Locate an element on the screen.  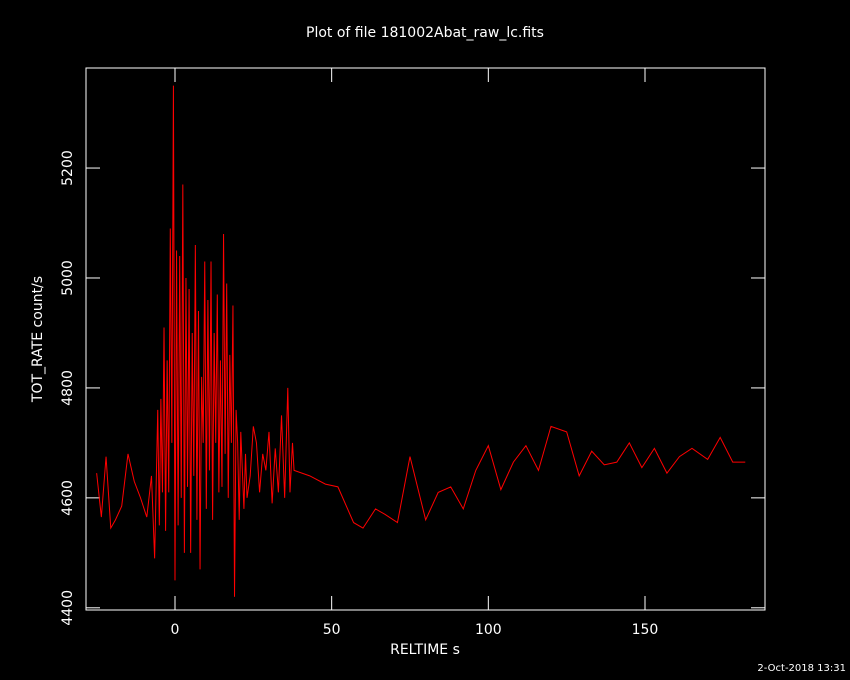
x-tick-label: 50 is located at coordinates (332, 630).